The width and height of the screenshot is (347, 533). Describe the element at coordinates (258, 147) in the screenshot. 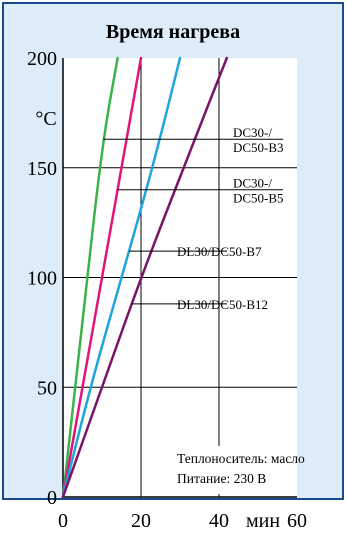

I see `annotation-label-line: DC50-B3` at that location.